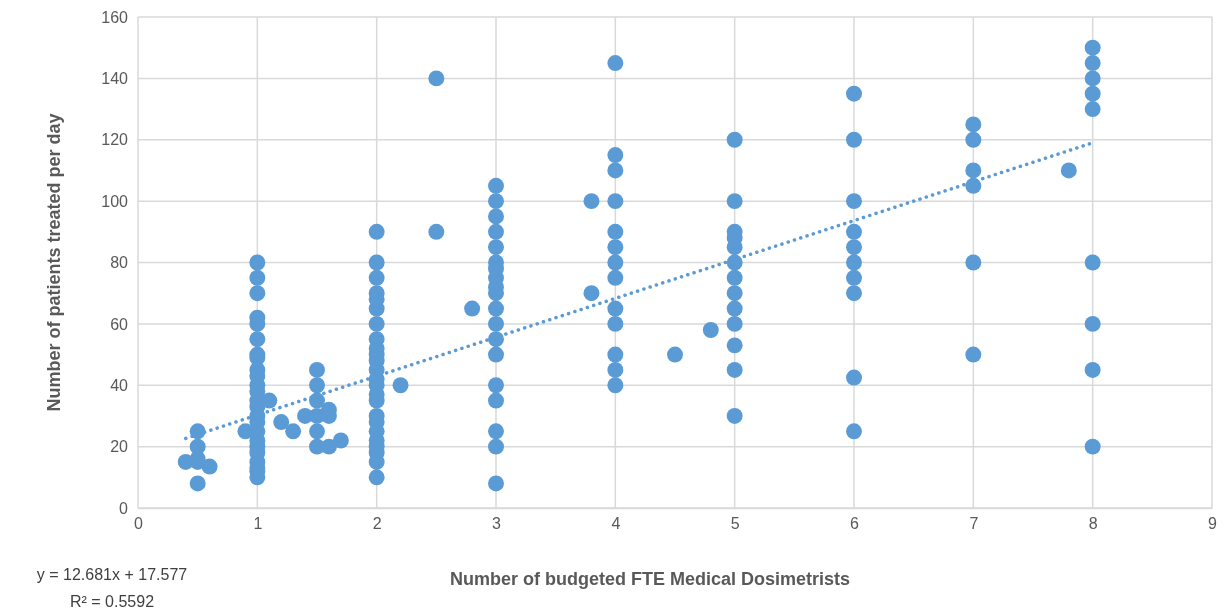 The height and width of the screenshot is (615, 1225). What do you see at coordinates (1093, 524) in the screenshot?
I see `x-tick-label: 8` at bounding box center [1093, 524].